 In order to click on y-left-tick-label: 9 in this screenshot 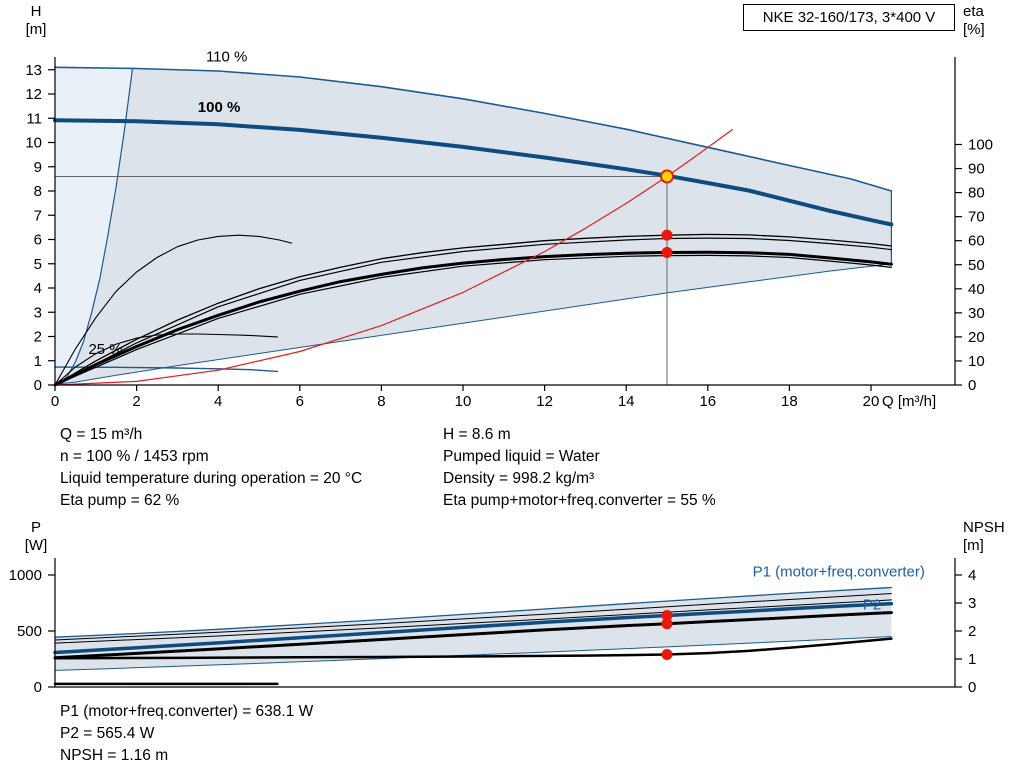, I will do `click(38, 167)`.